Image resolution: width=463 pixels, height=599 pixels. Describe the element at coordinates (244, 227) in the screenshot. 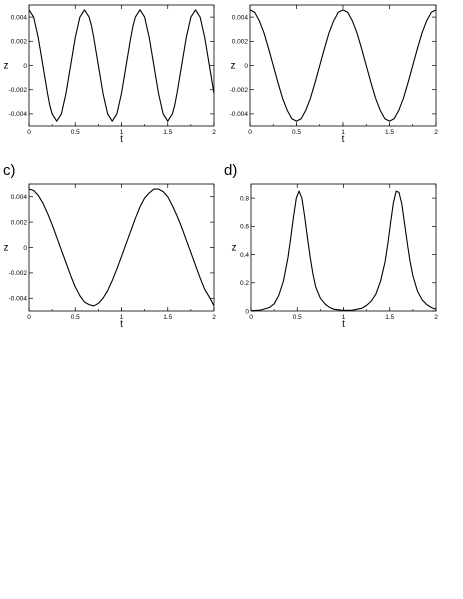

I see `y-tick-label: 0.6` at that location.